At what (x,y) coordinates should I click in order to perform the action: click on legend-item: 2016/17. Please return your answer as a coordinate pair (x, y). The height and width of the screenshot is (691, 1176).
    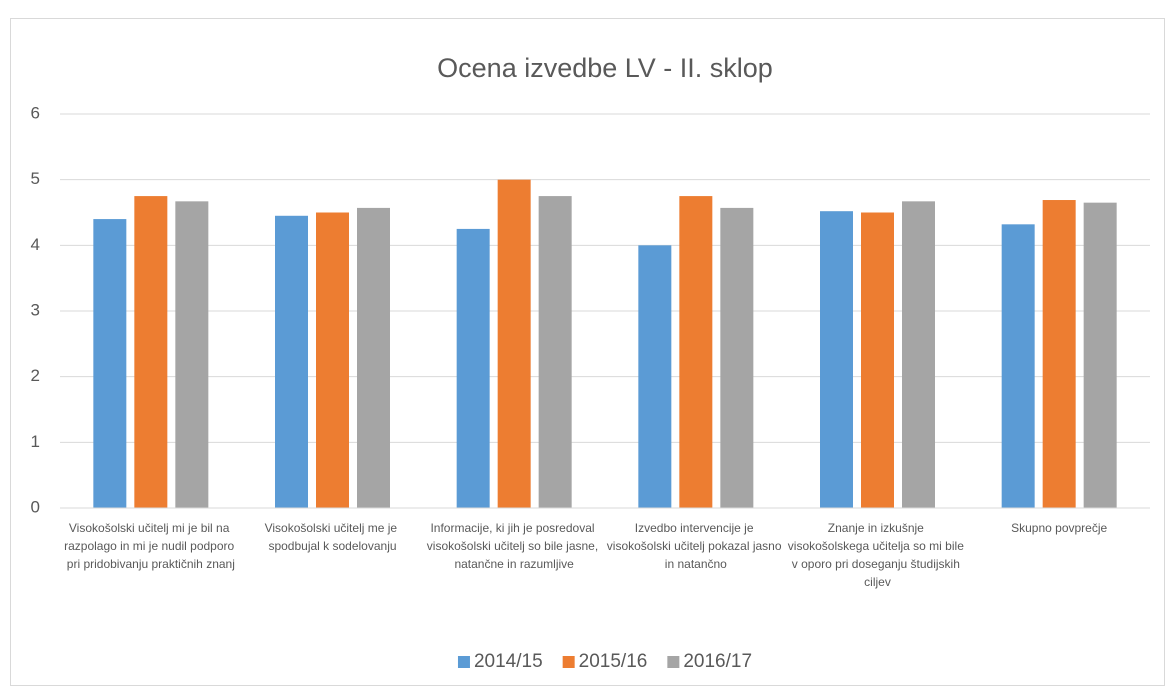
    Looking at the image, I should click on (709, 661).